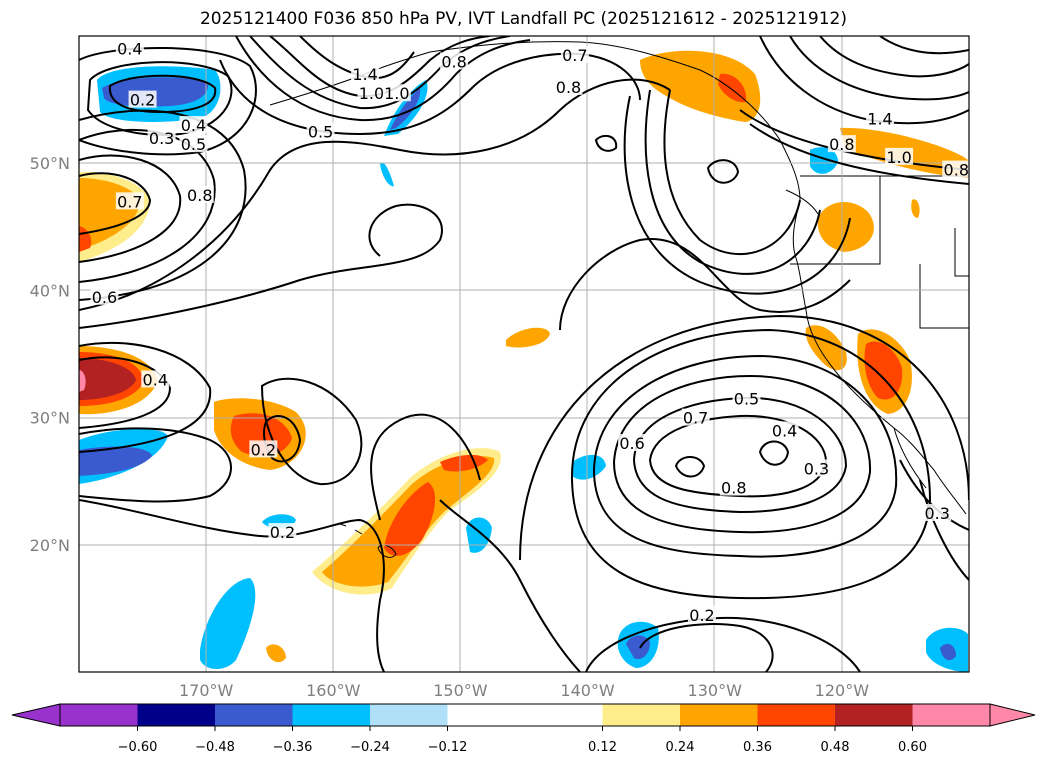  I want to click on contour-nw-low-inner, so click(162, 94).